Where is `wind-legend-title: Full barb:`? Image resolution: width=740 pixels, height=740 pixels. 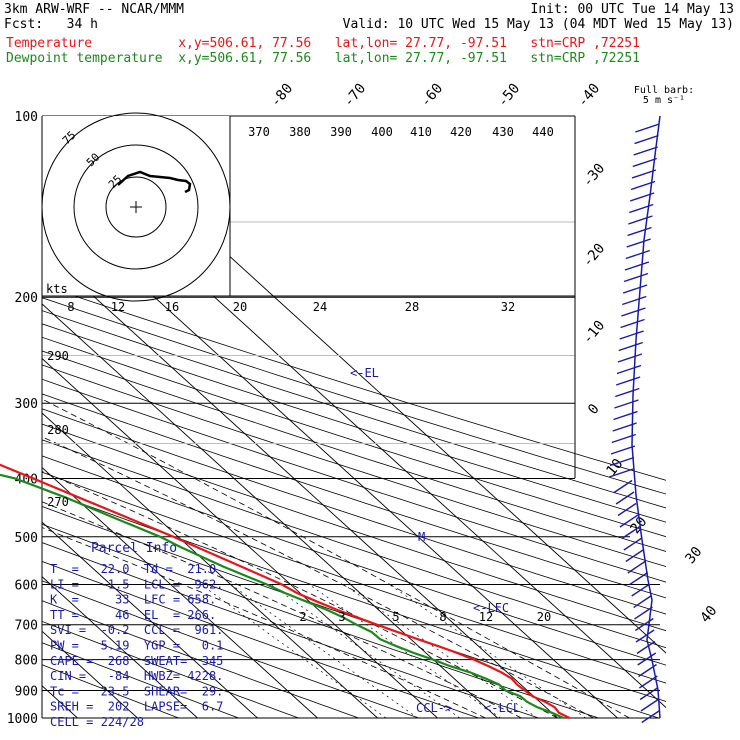 wind-legend-title: Full barb: is located at coordinates (664, 90).